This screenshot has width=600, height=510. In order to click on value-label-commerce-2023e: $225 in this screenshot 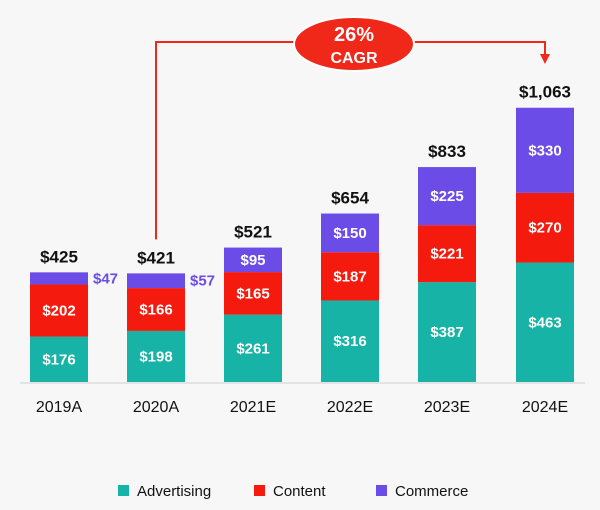, I will do `click(446, 196)`.